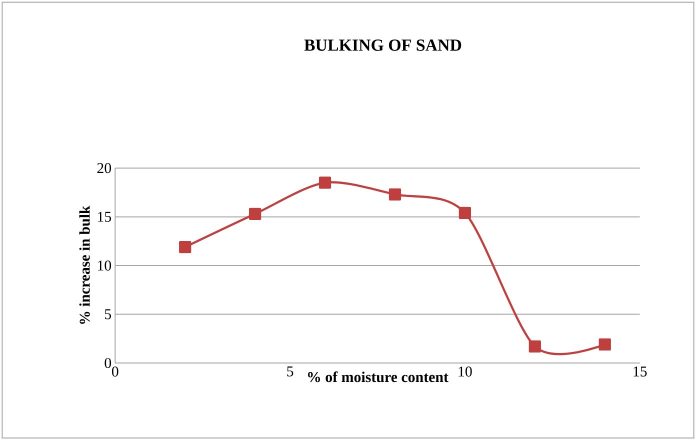  I want to click on chart-title: BULKING OF SAND, so click(383, 45).